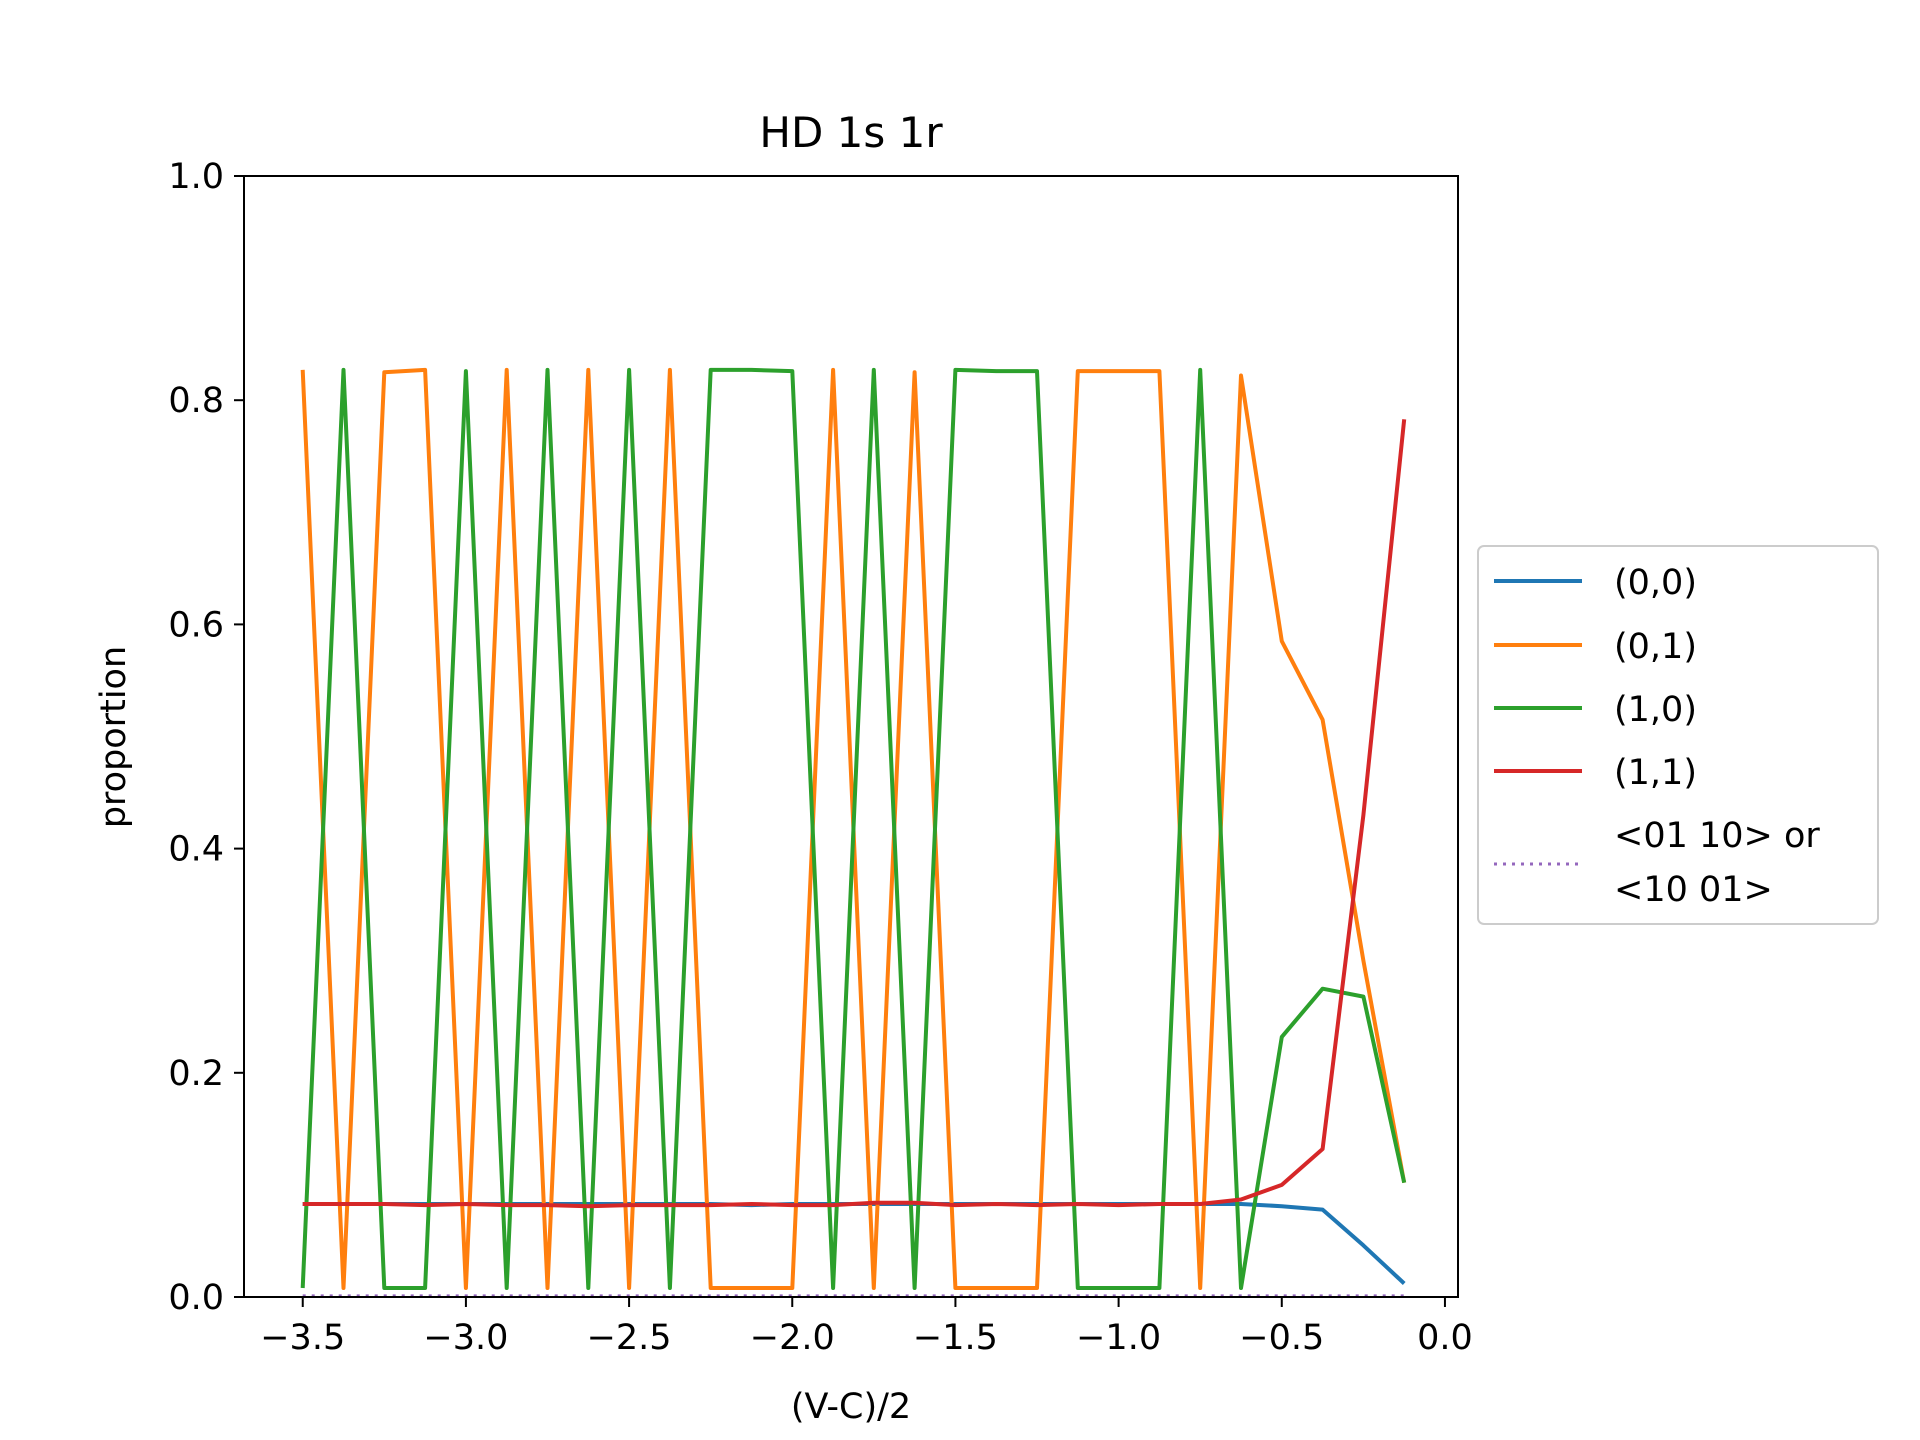  What do you see at coordinates (196, 850) in the screenshot?
I see `y-tick-label: 0.4` at bounding box center [196, 850].